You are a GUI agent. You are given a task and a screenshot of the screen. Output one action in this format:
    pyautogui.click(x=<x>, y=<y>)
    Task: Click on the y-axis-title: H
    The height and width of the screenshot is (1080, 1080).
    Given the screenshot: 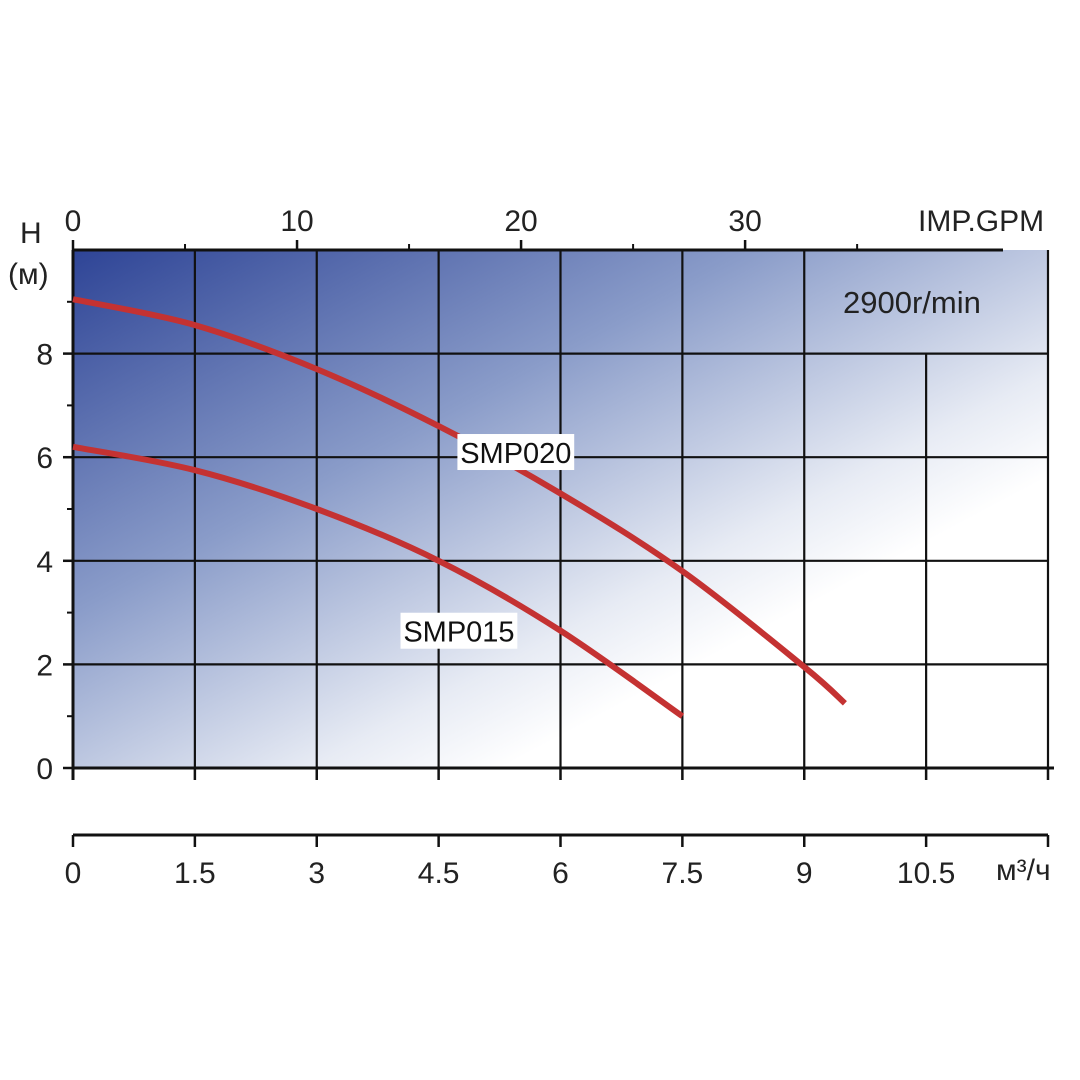 What is the action you would take?
    pyautogui.click(x=31, y=233)
    